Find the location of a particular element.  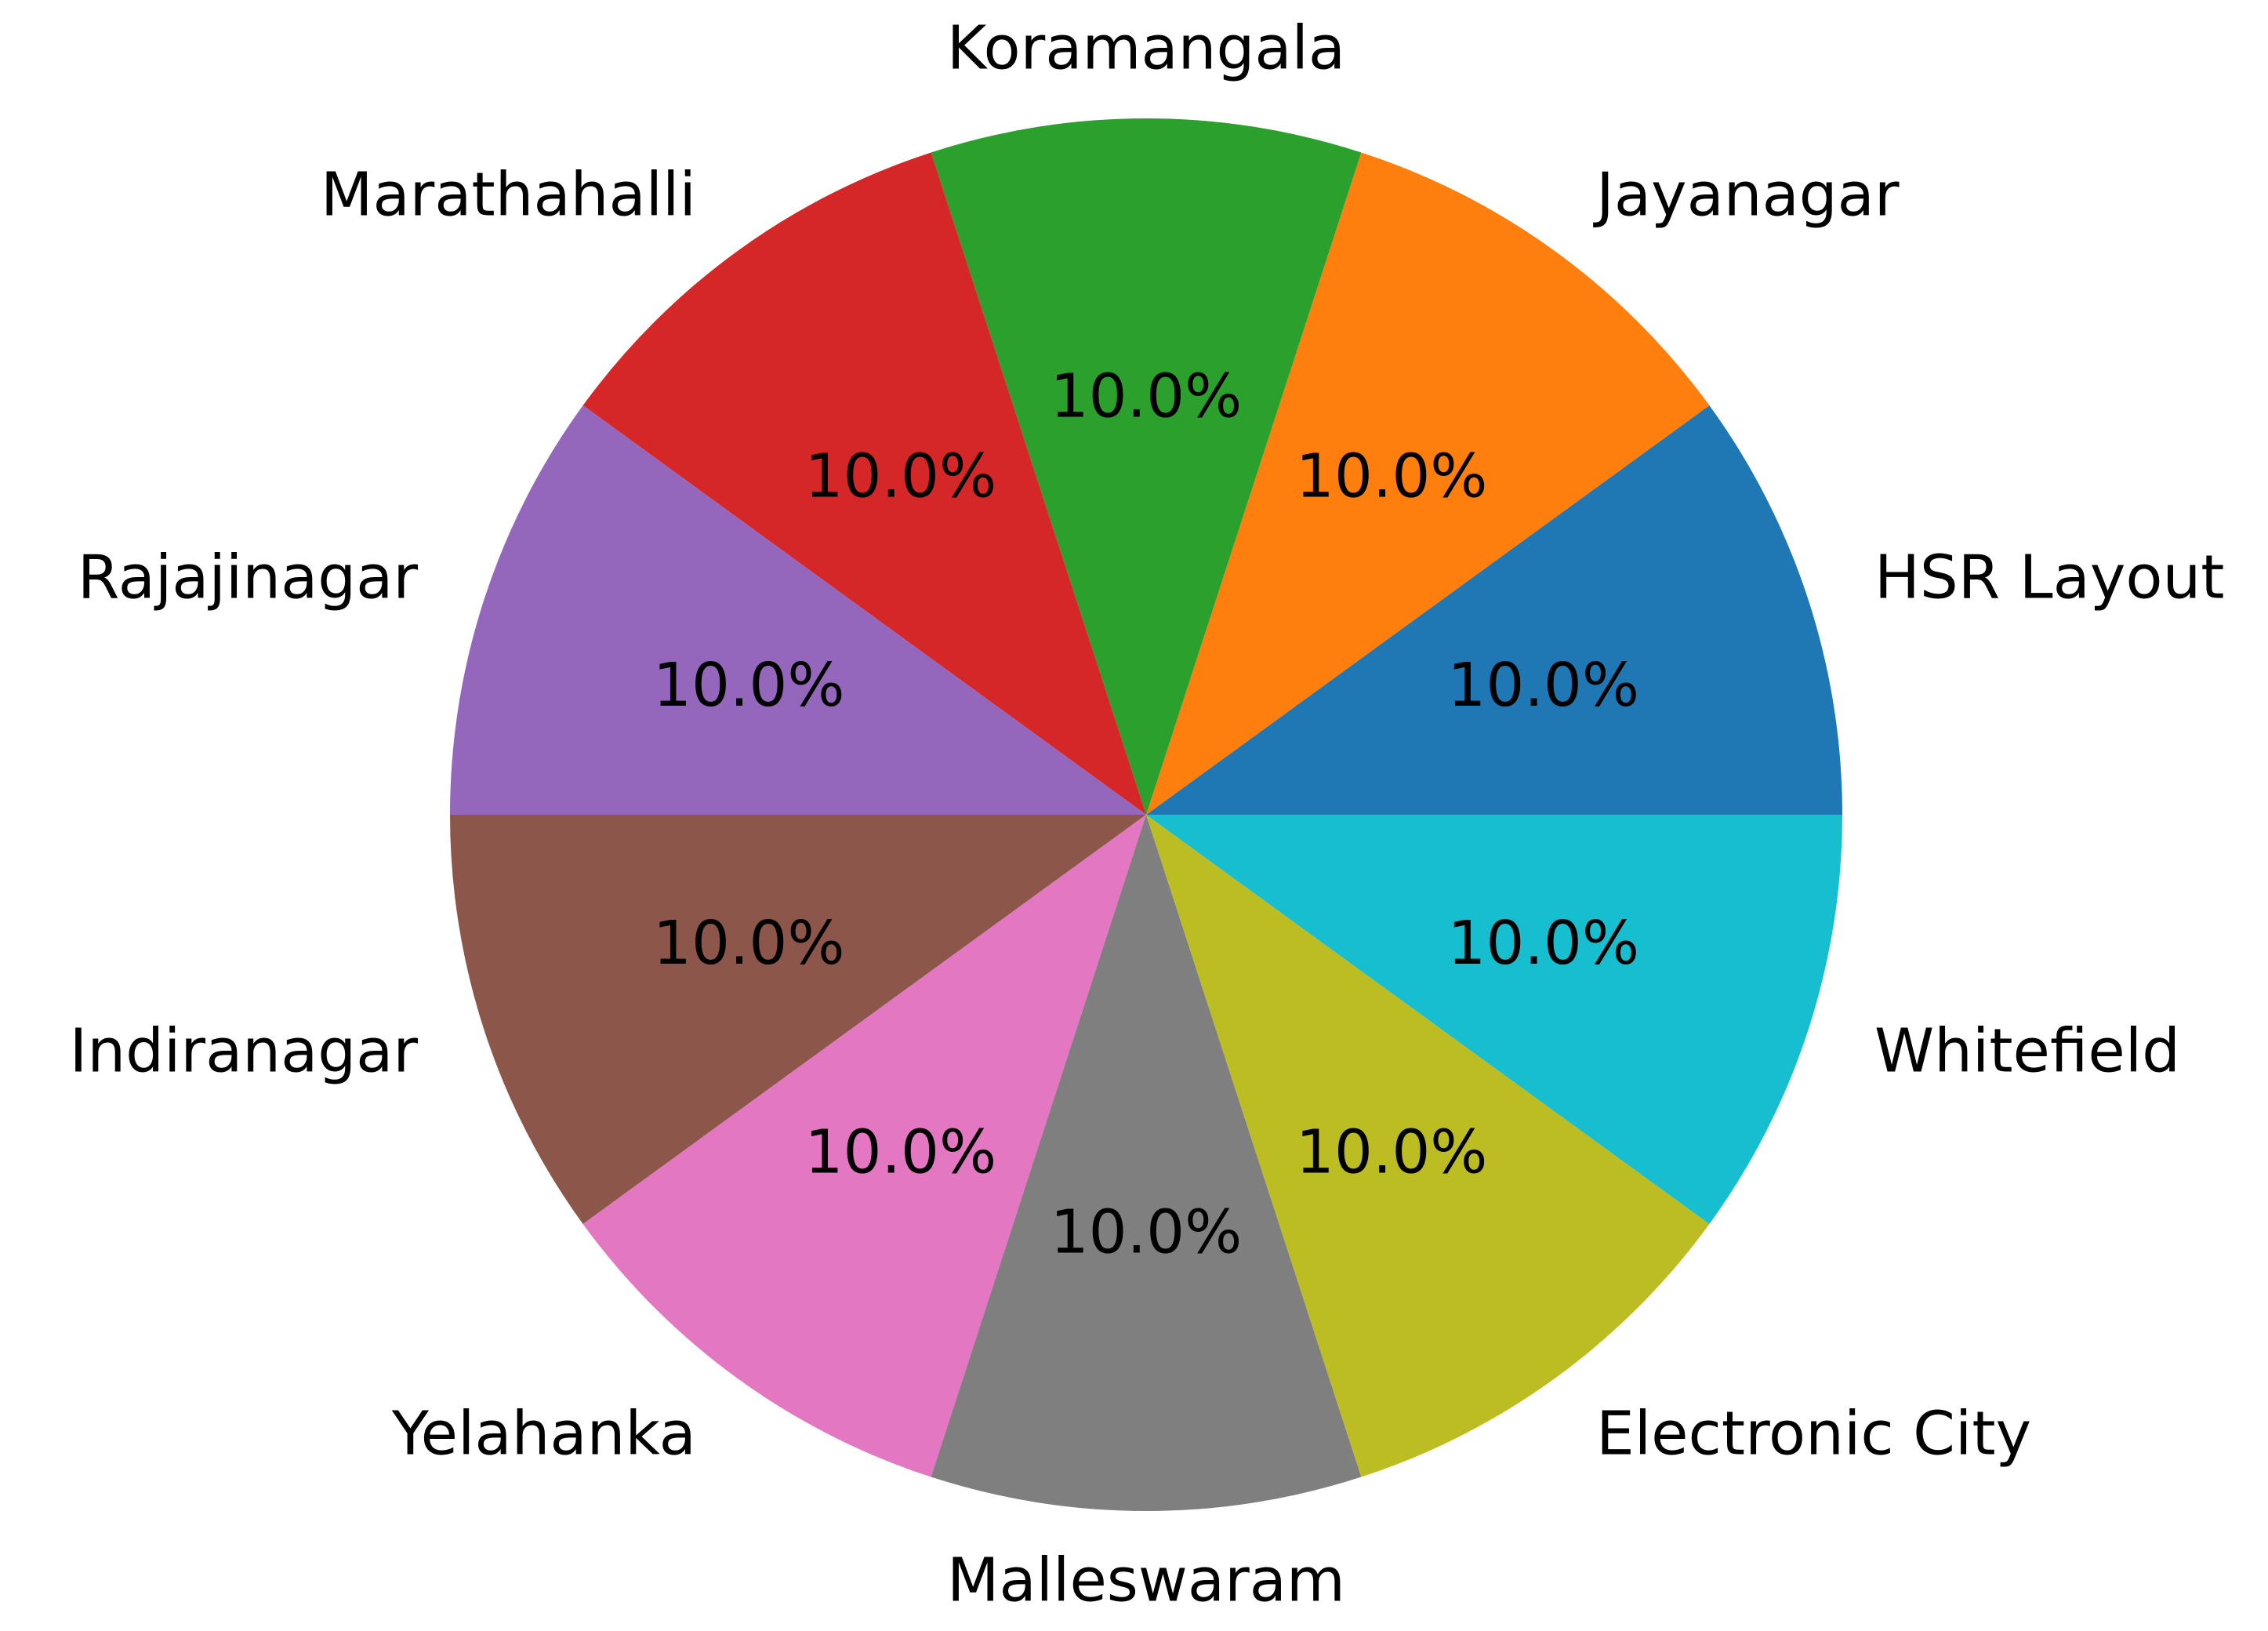

pie-slice-koramangala is located at coordinates (1146, 466).